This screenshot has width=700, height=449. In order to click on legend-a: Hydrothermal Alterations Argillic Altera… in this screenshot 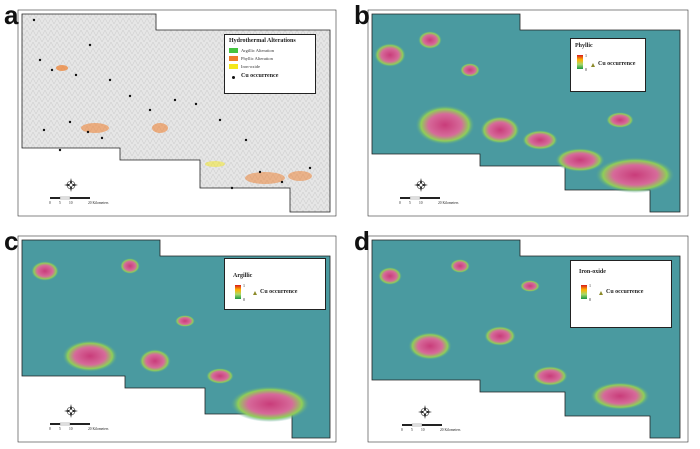, I will do `click(270, 64)`.